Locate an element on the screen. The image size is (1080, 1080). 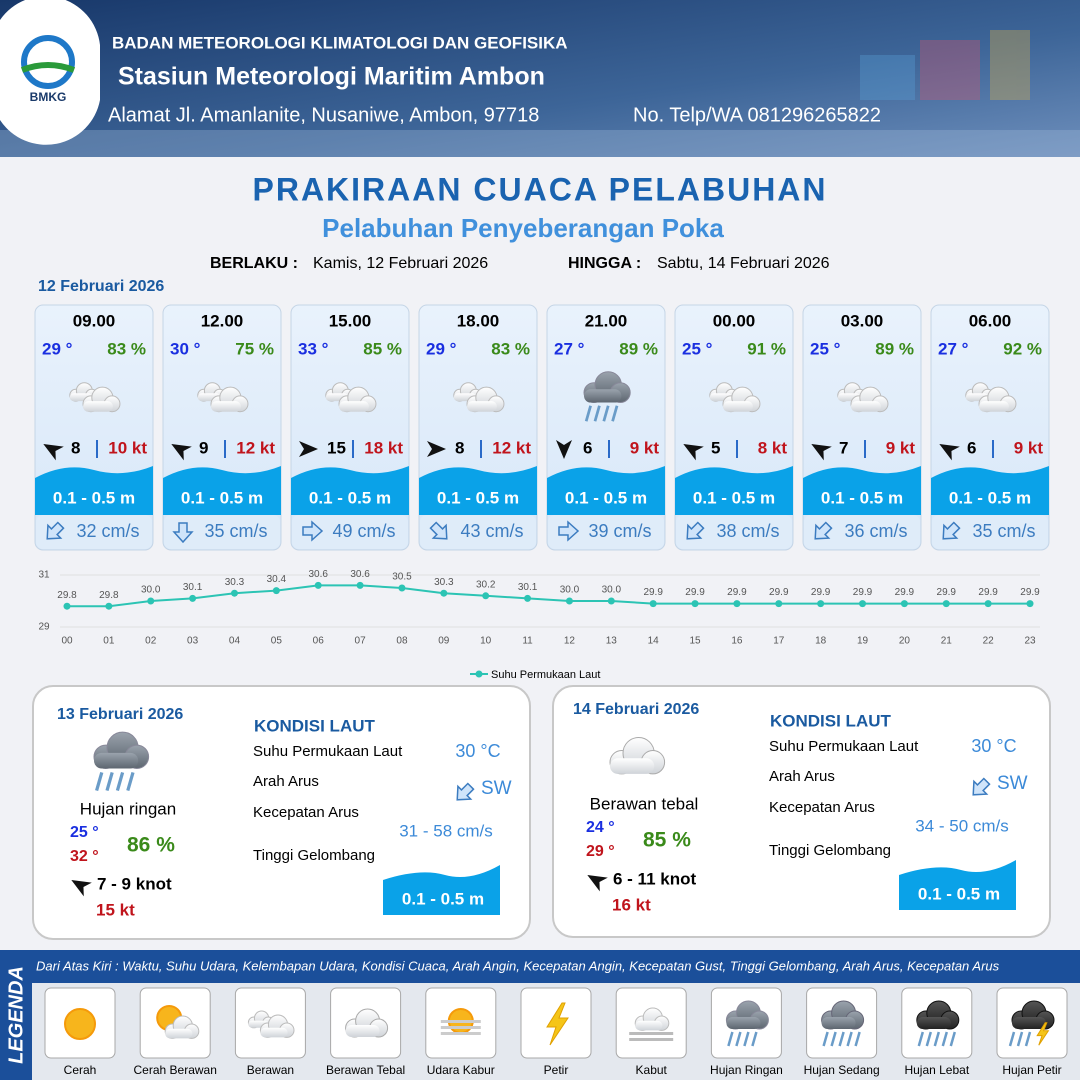
day1-date: 12 Februari 2026 is located at coordinates (101, 286).